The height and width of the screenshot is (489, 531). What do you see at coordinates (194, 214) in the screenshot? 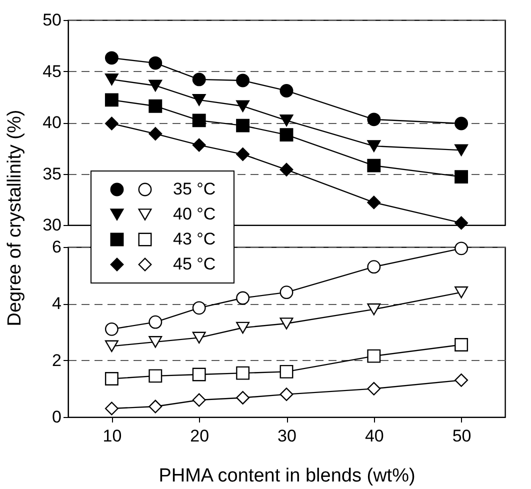
I see `legend-label: 40 °C` at bounding box center [194, 214].